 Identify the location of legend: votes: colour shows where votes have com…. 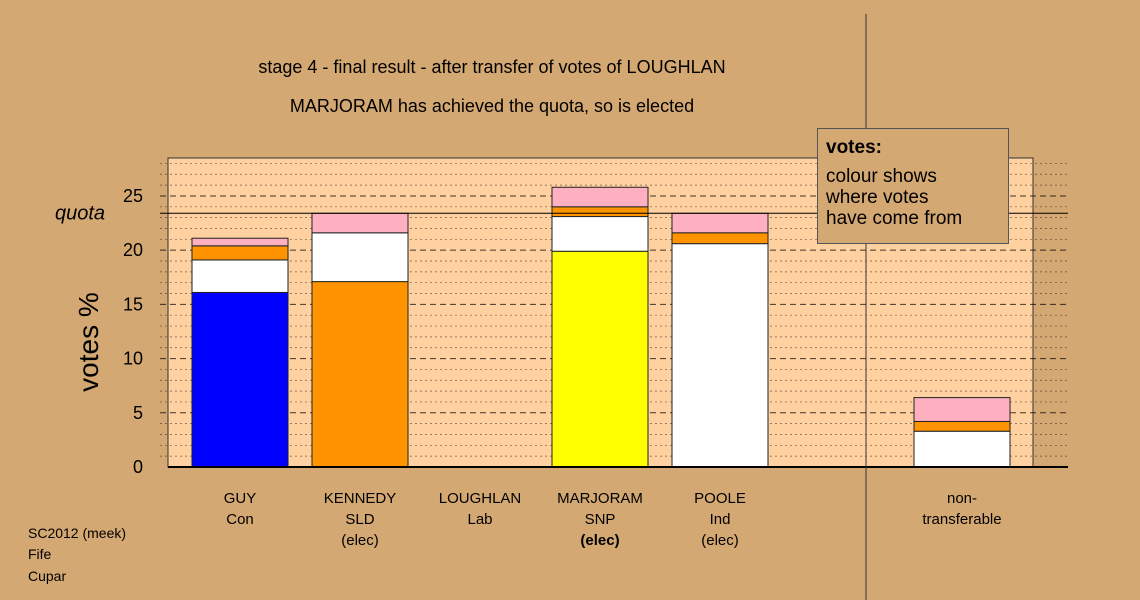
(913, 186).